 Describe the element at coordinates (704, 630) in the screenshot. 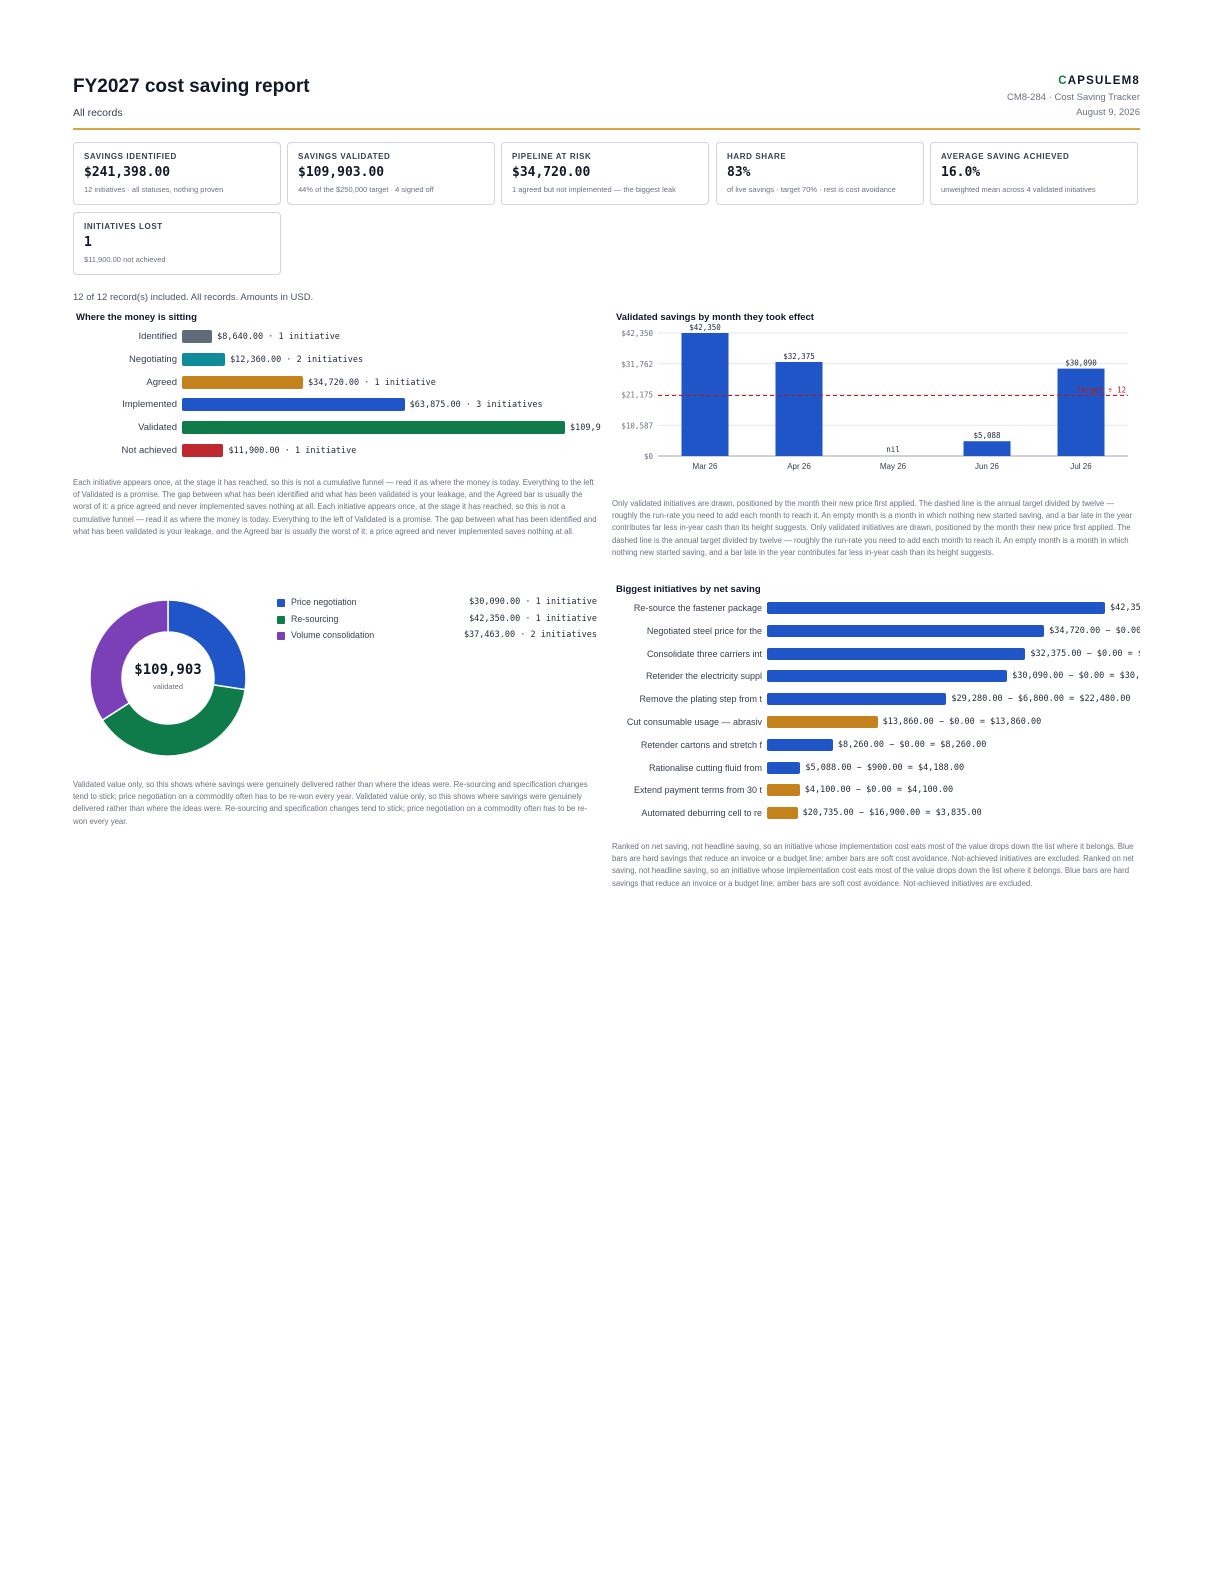

I see `initiative-label: Negotiated steel price for the` at that location.